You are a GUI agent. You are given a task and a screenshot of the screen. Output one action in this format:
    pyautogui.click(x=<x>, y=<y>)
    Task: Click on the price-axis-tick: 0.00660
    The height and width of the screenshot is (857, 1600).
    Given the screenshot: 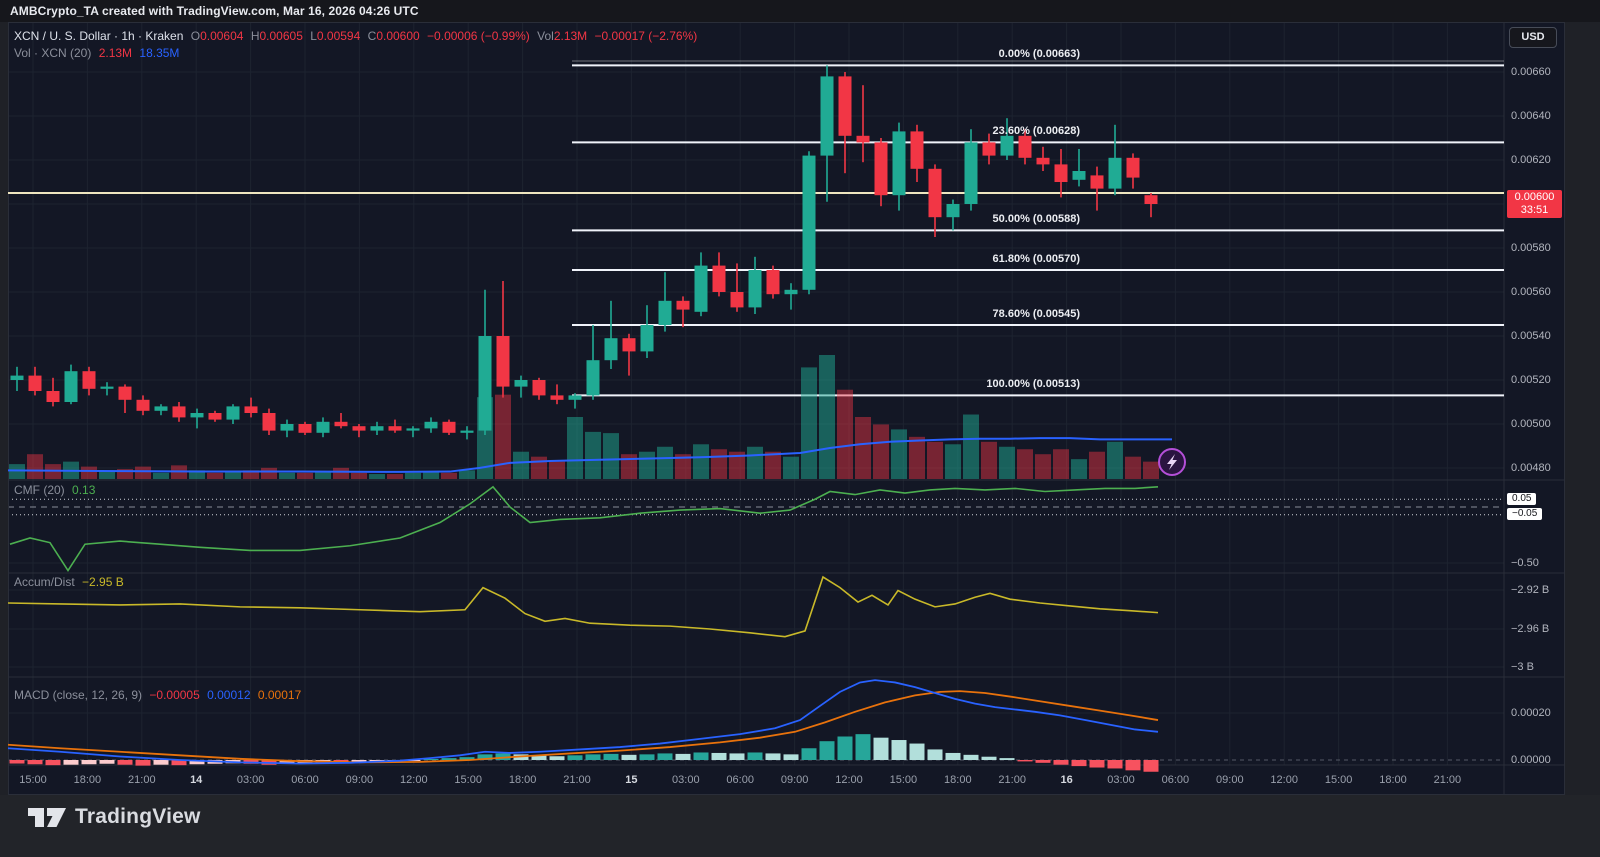 What is the action you would take?
    pyautogui.click(x=1531, y=72)
    